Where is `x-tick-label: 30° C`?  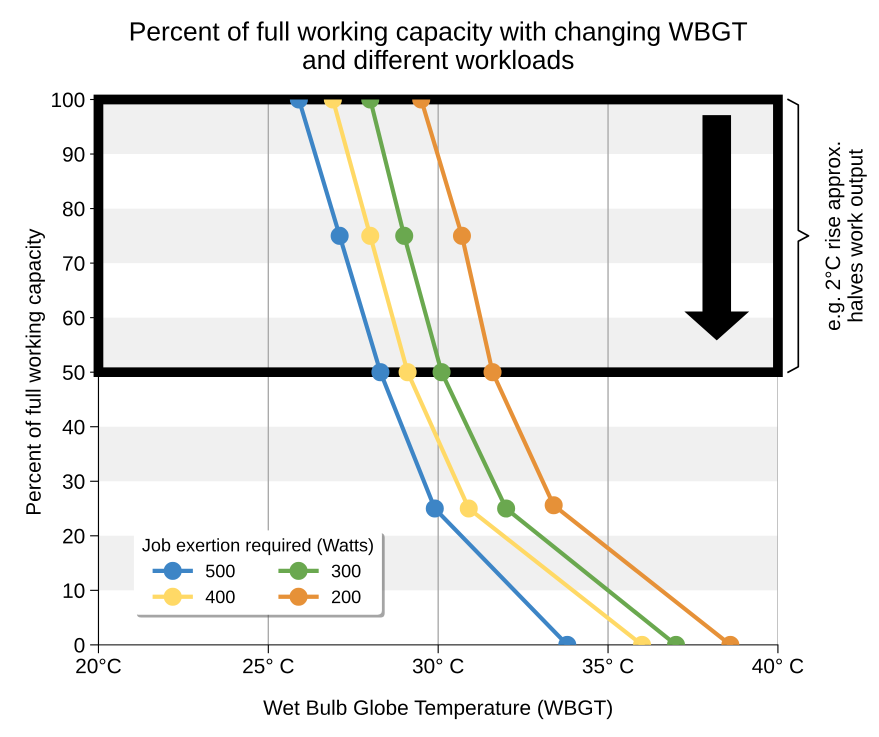 x-tick-label: 30° C is located at coordinates (438, 666).